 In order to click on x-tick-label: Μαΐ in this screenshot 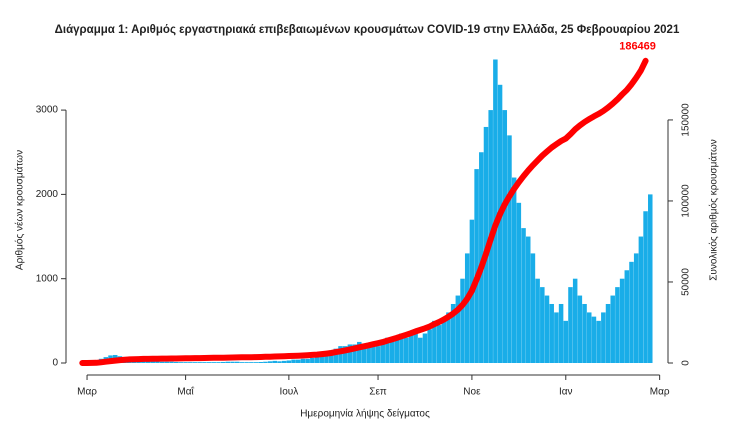, I will do `click(185, 392)`.